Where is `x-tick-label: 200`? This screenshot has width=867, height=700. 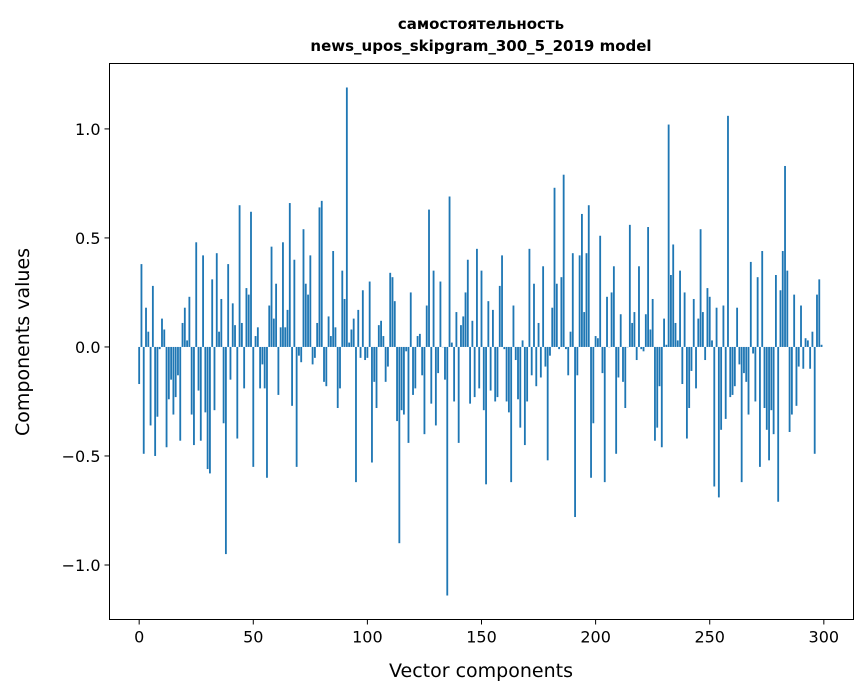 x-tick-label: 200 is located at coordinates (595, 637).